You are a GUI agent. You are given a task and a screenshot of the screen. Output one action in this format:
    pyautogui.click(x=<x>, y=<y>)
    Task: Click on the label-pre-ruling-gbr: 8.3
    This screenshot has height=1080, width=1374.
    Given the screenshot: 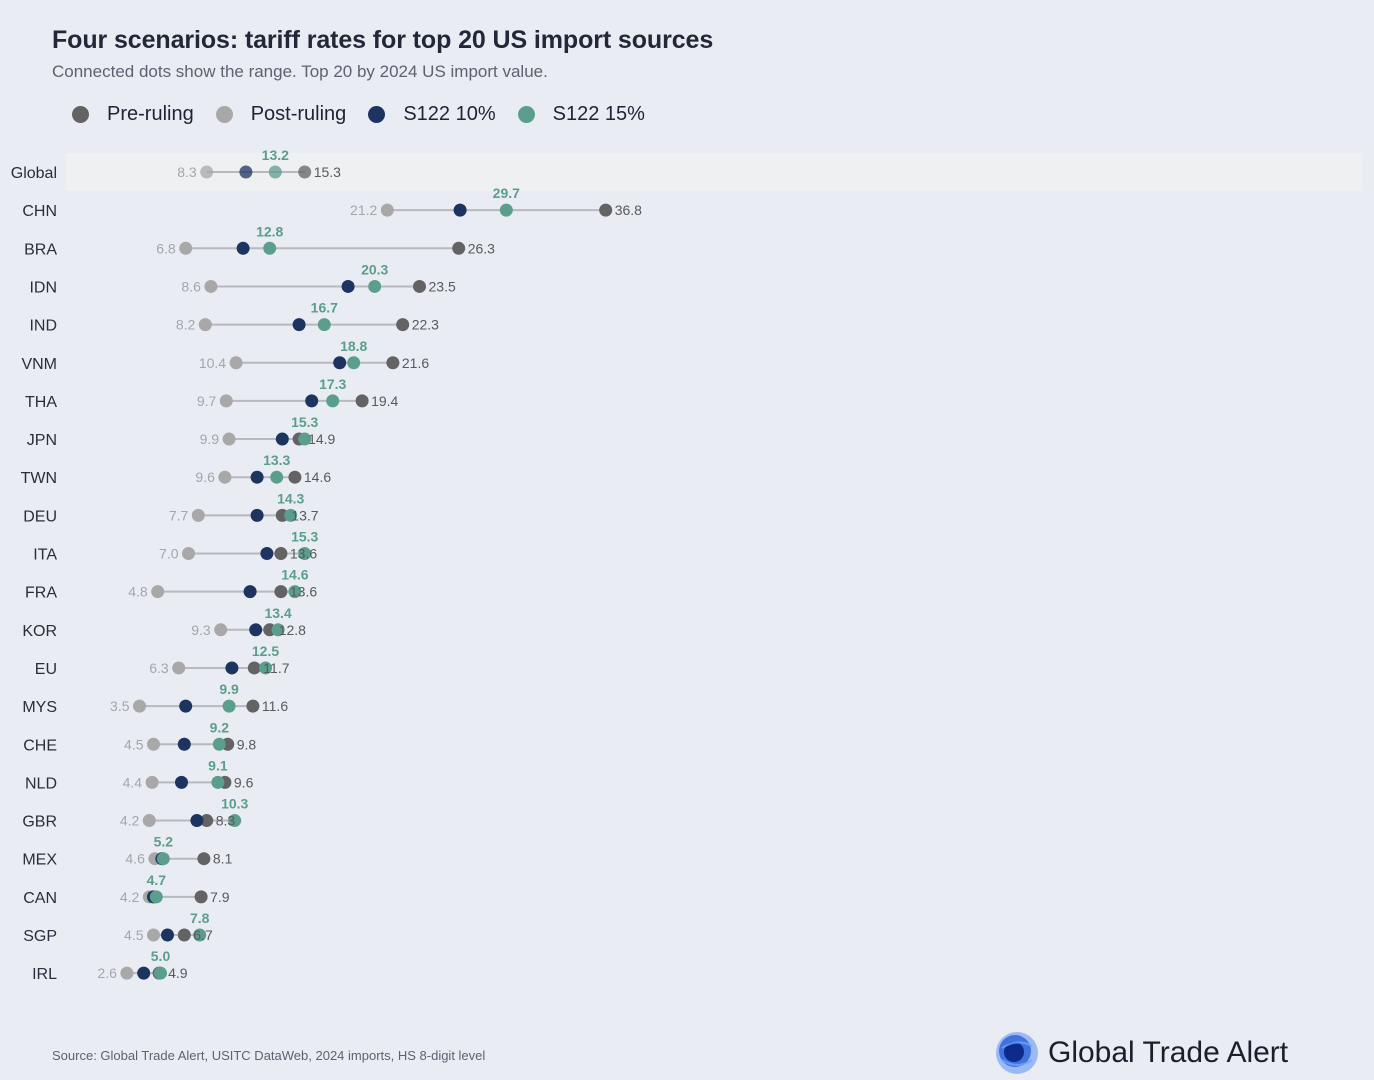 What is the action you would take?
    pyautogui.click(x=226, y=821)
    